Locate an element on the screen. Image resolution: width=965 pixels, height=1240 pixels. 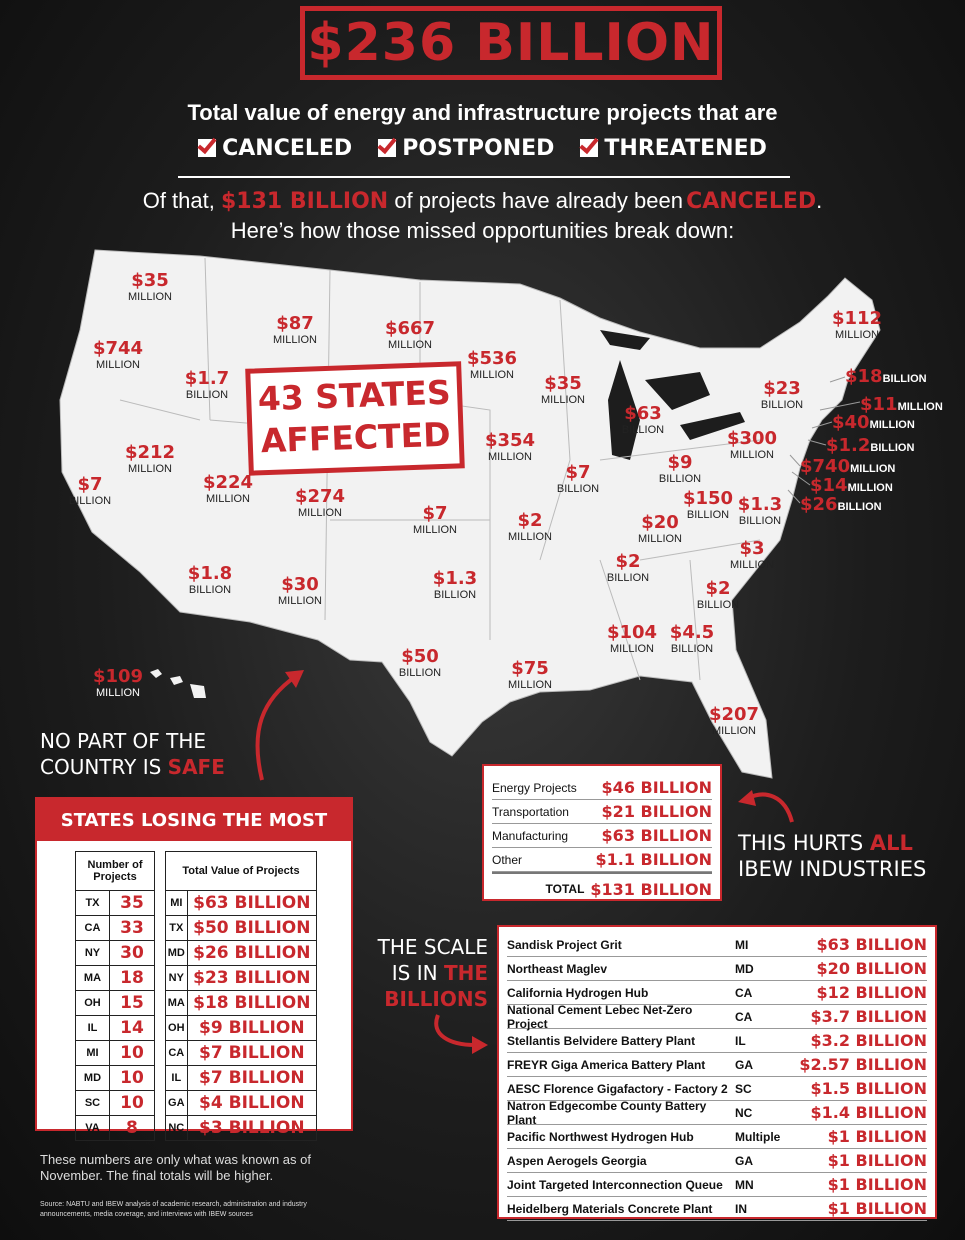
project-name: Aspen Aerogels Georgia is located at coordinates (577, 1160).